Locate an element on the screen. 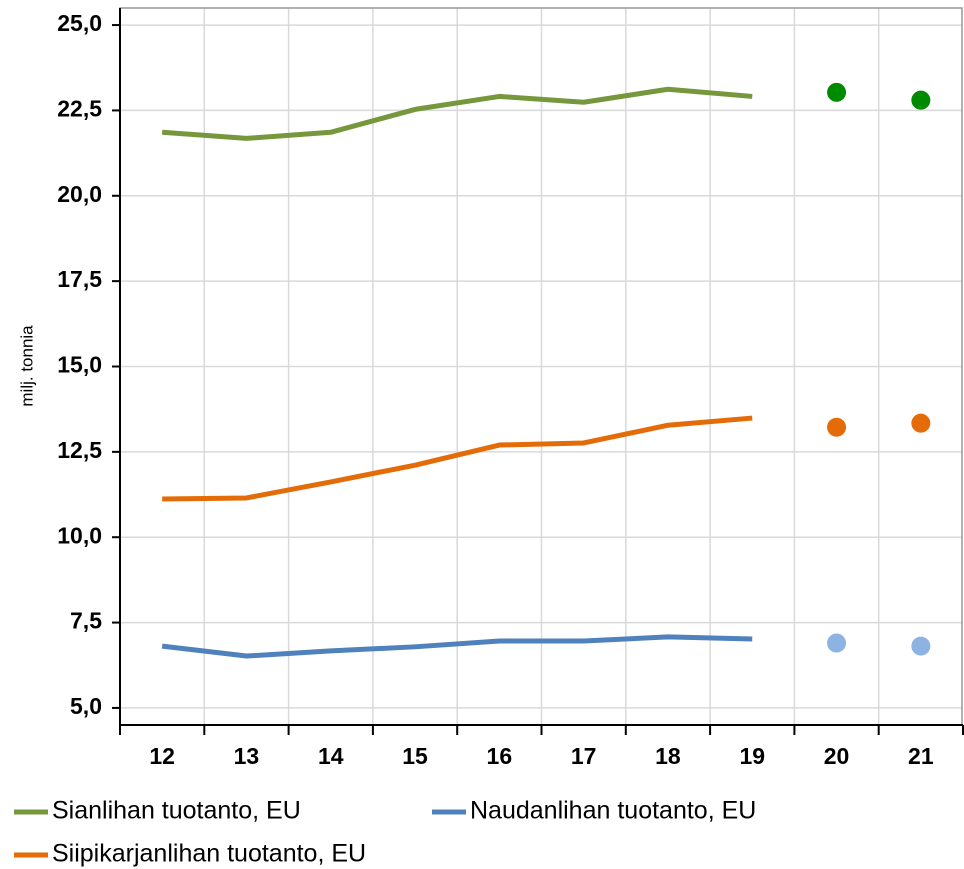 The height and width of the screenshot is (869, 964). x-tick-label: 19 is located at coordinates (752, 756).